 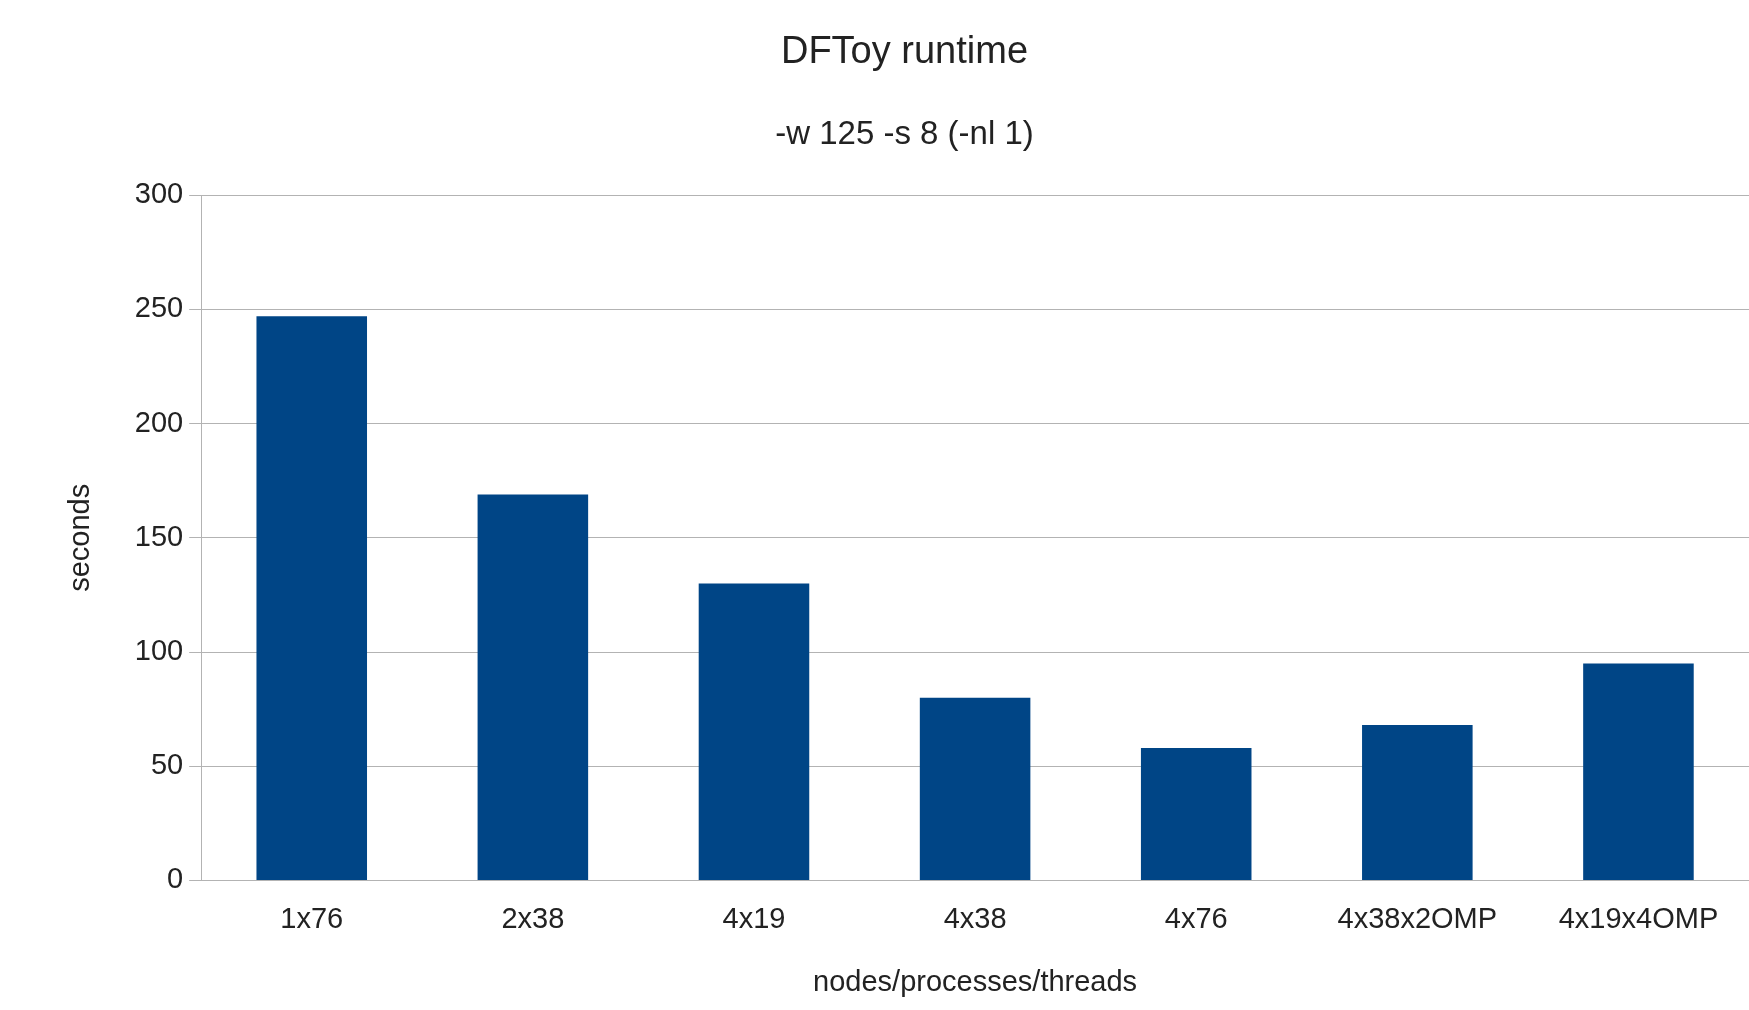 I want to click on y-tick-label: 250, so click(x=159, y=307).